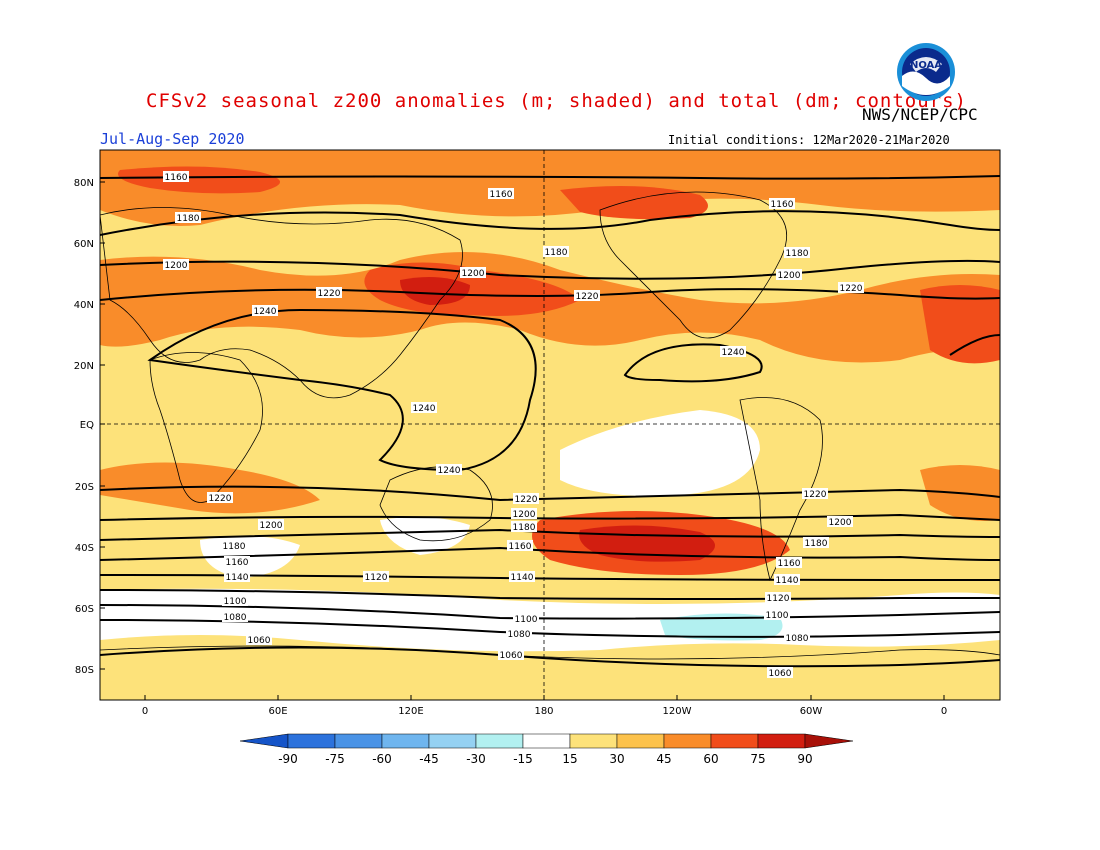  I want to click on colorbar-label: -60, so click(382, 759).